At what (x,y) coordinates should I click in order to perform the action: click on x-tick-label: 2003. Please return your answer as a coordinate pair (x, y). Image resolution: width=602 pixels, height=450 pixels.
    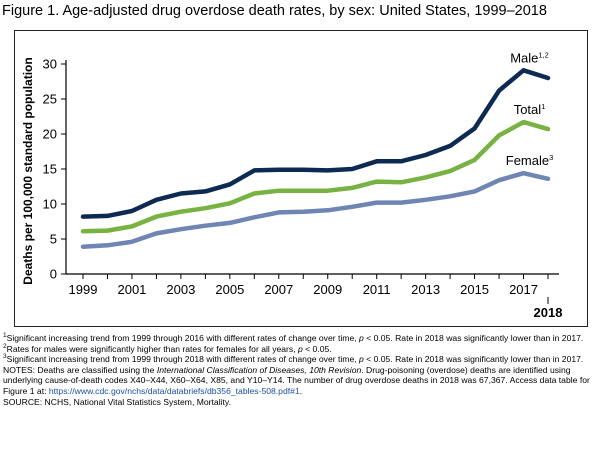
    Looking at the image, I should click on (180, 289).